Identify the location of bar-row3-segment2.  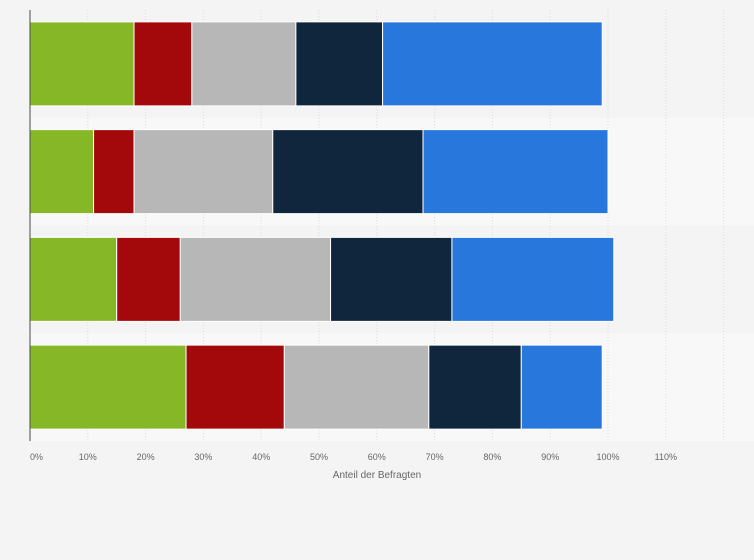
(148, 279).